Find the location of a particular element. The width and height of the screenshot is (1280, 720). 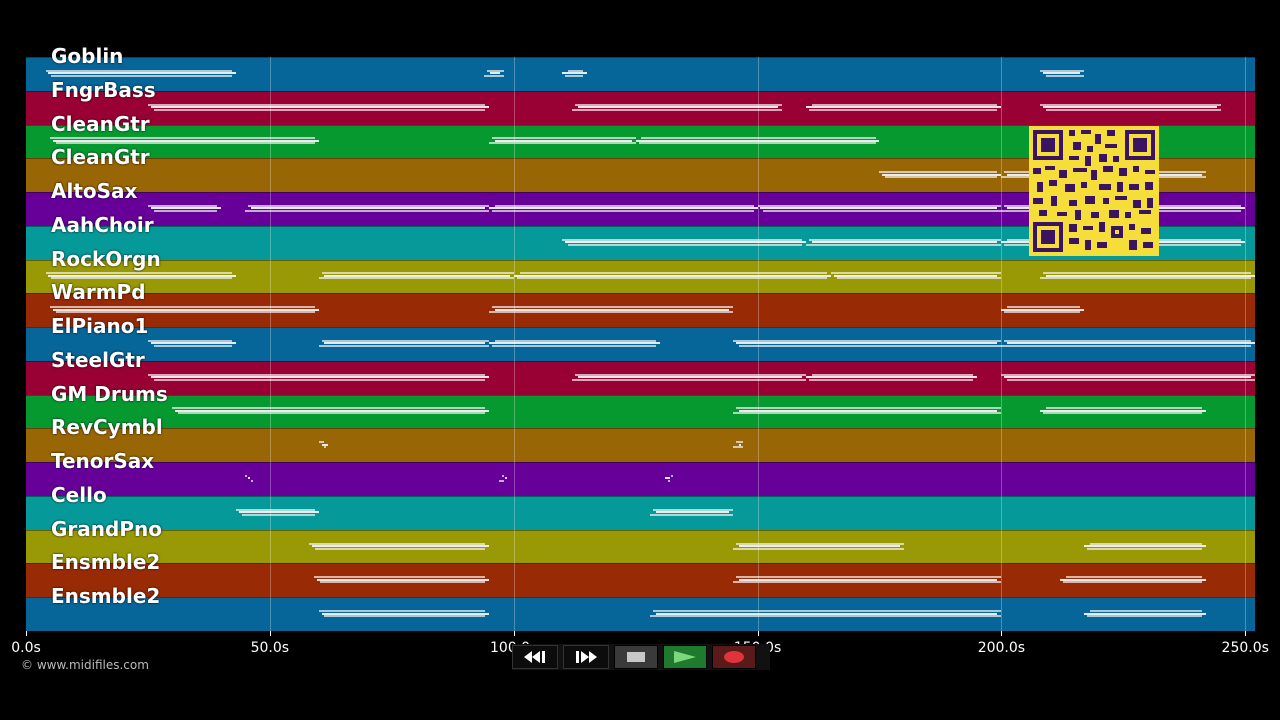

stop-button is located at coordinates (636, 657).